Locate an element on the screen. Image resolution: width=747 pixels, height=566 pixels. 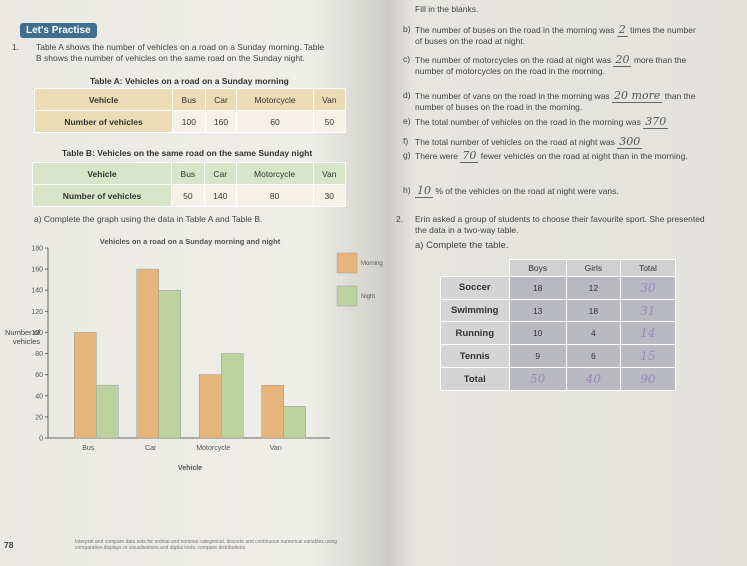
y-tick-label: 160 is located at coordinates (37, 270).